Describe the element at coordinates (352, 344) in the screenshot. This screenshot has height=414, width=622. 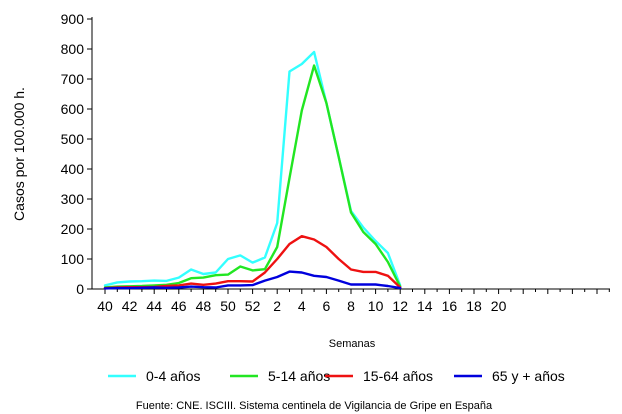
I see `x-axis-title: Semanas` at that location.